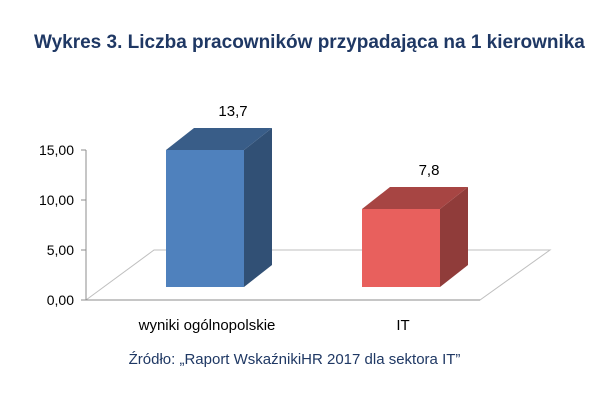 The image size is (589, 400). What do you see at coordinates (60, 250) in the screenshot?
I see `y-tick-label: 5,00` at bounding box center [60, 250].